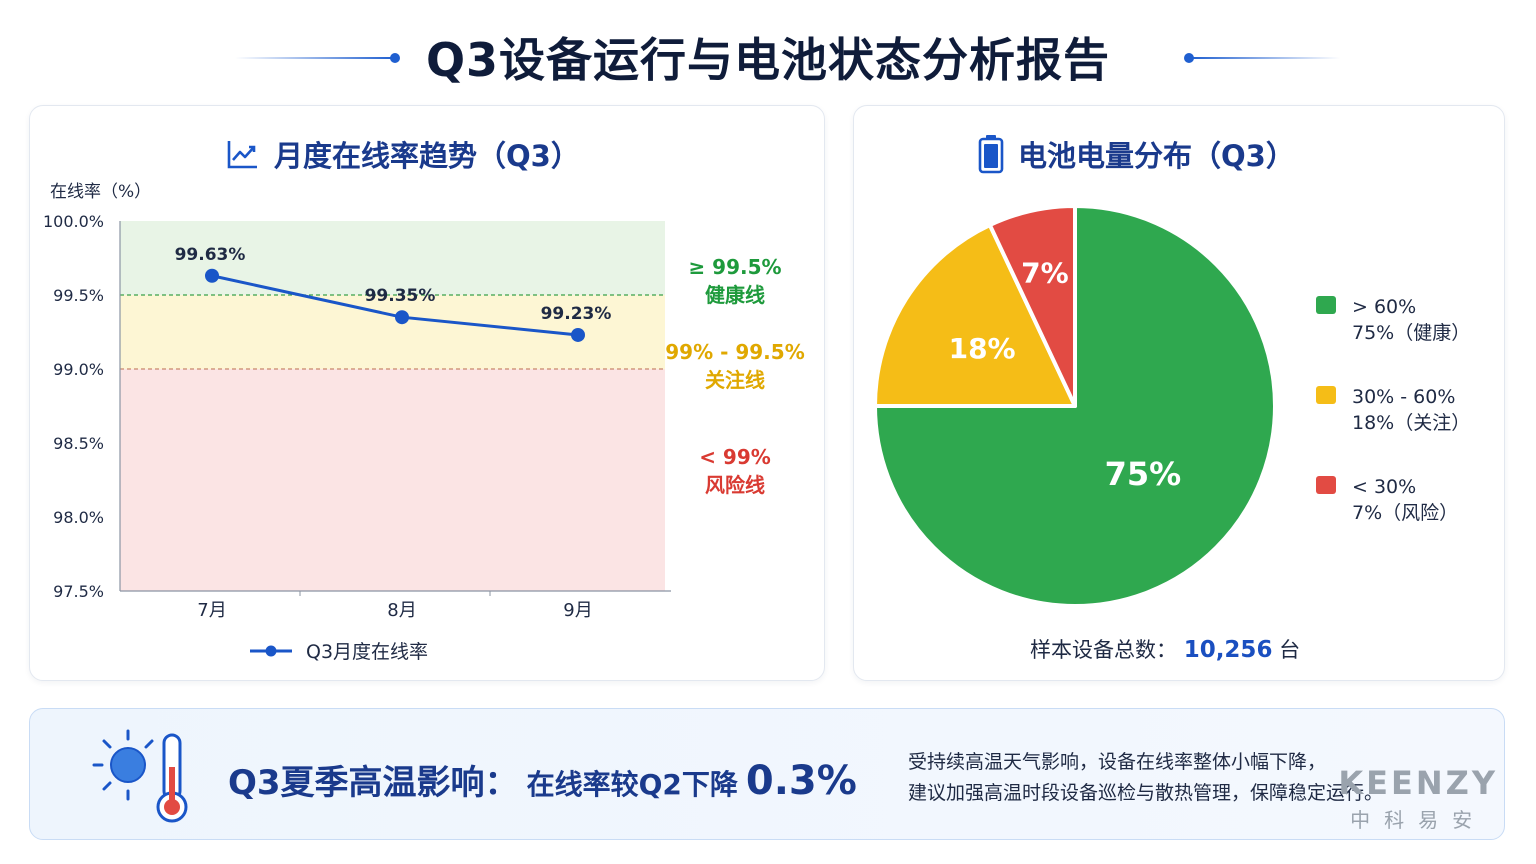 This screenshot has width=1536, height=864. I want to click on banner-headline-title: Q3夏季高温影响：, so click(373, 783).